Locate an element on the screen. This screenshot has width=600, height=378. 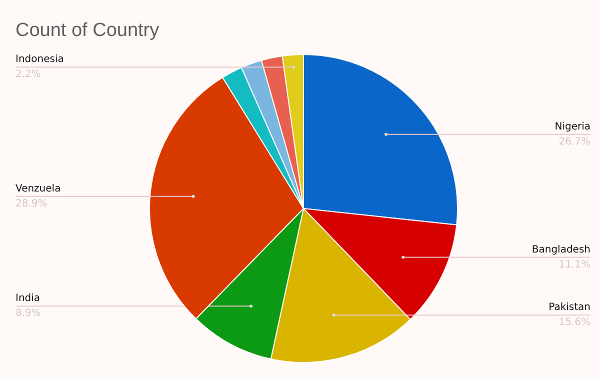
chart-title: Count of Country is located at coordinates (88, 30).